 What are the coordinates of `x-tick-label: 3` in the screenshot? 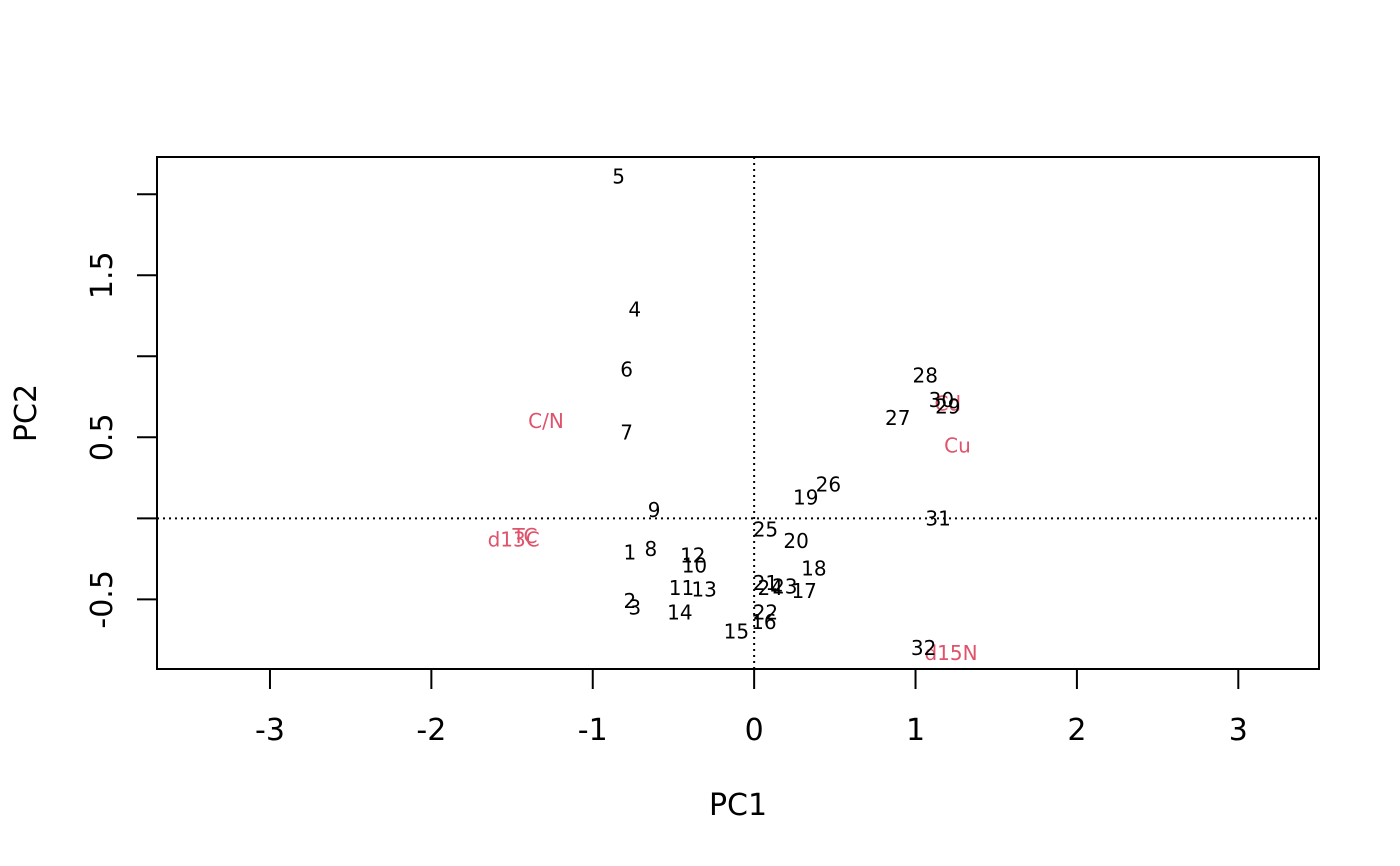 It's located at (1238, 730).